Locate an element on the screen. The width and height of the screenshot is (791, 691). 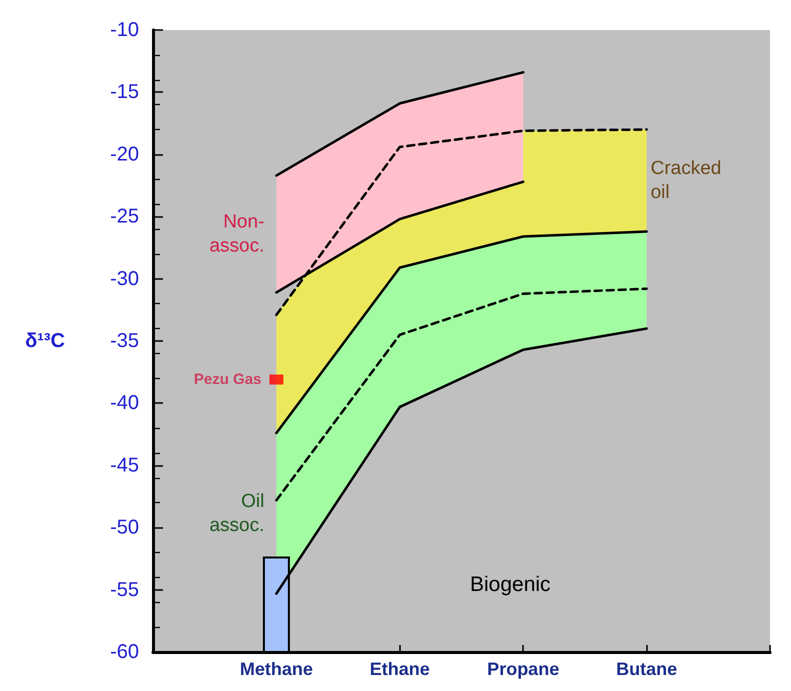
series-label: Cracked oil is located at coordinates (686, 181).